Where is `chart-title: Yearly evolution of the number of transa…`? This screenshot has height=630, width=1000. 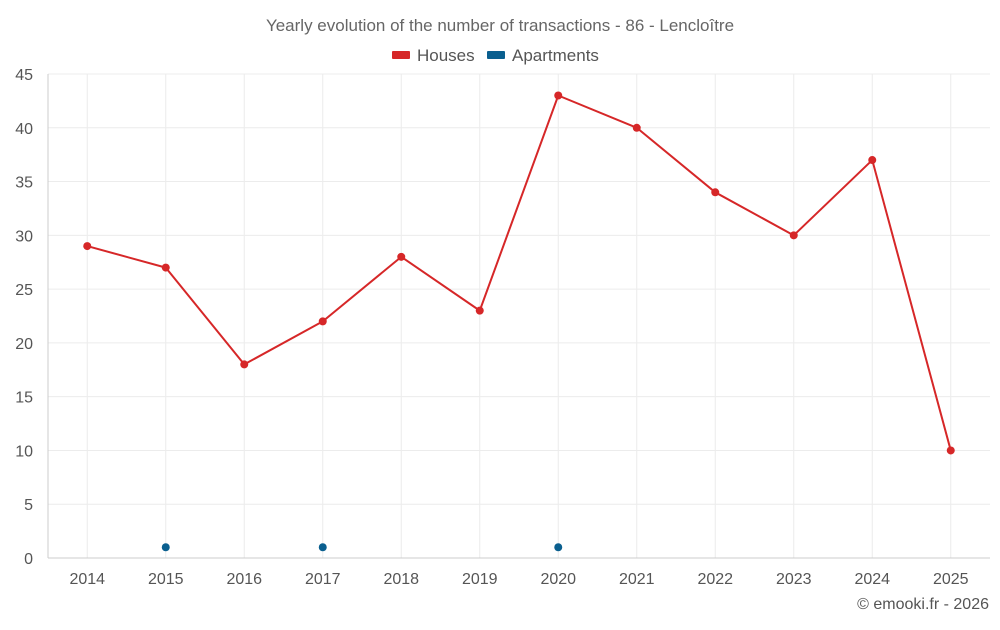
chart-title: Yearly evolution of the number of transa… is located at coordinates (500, 25).